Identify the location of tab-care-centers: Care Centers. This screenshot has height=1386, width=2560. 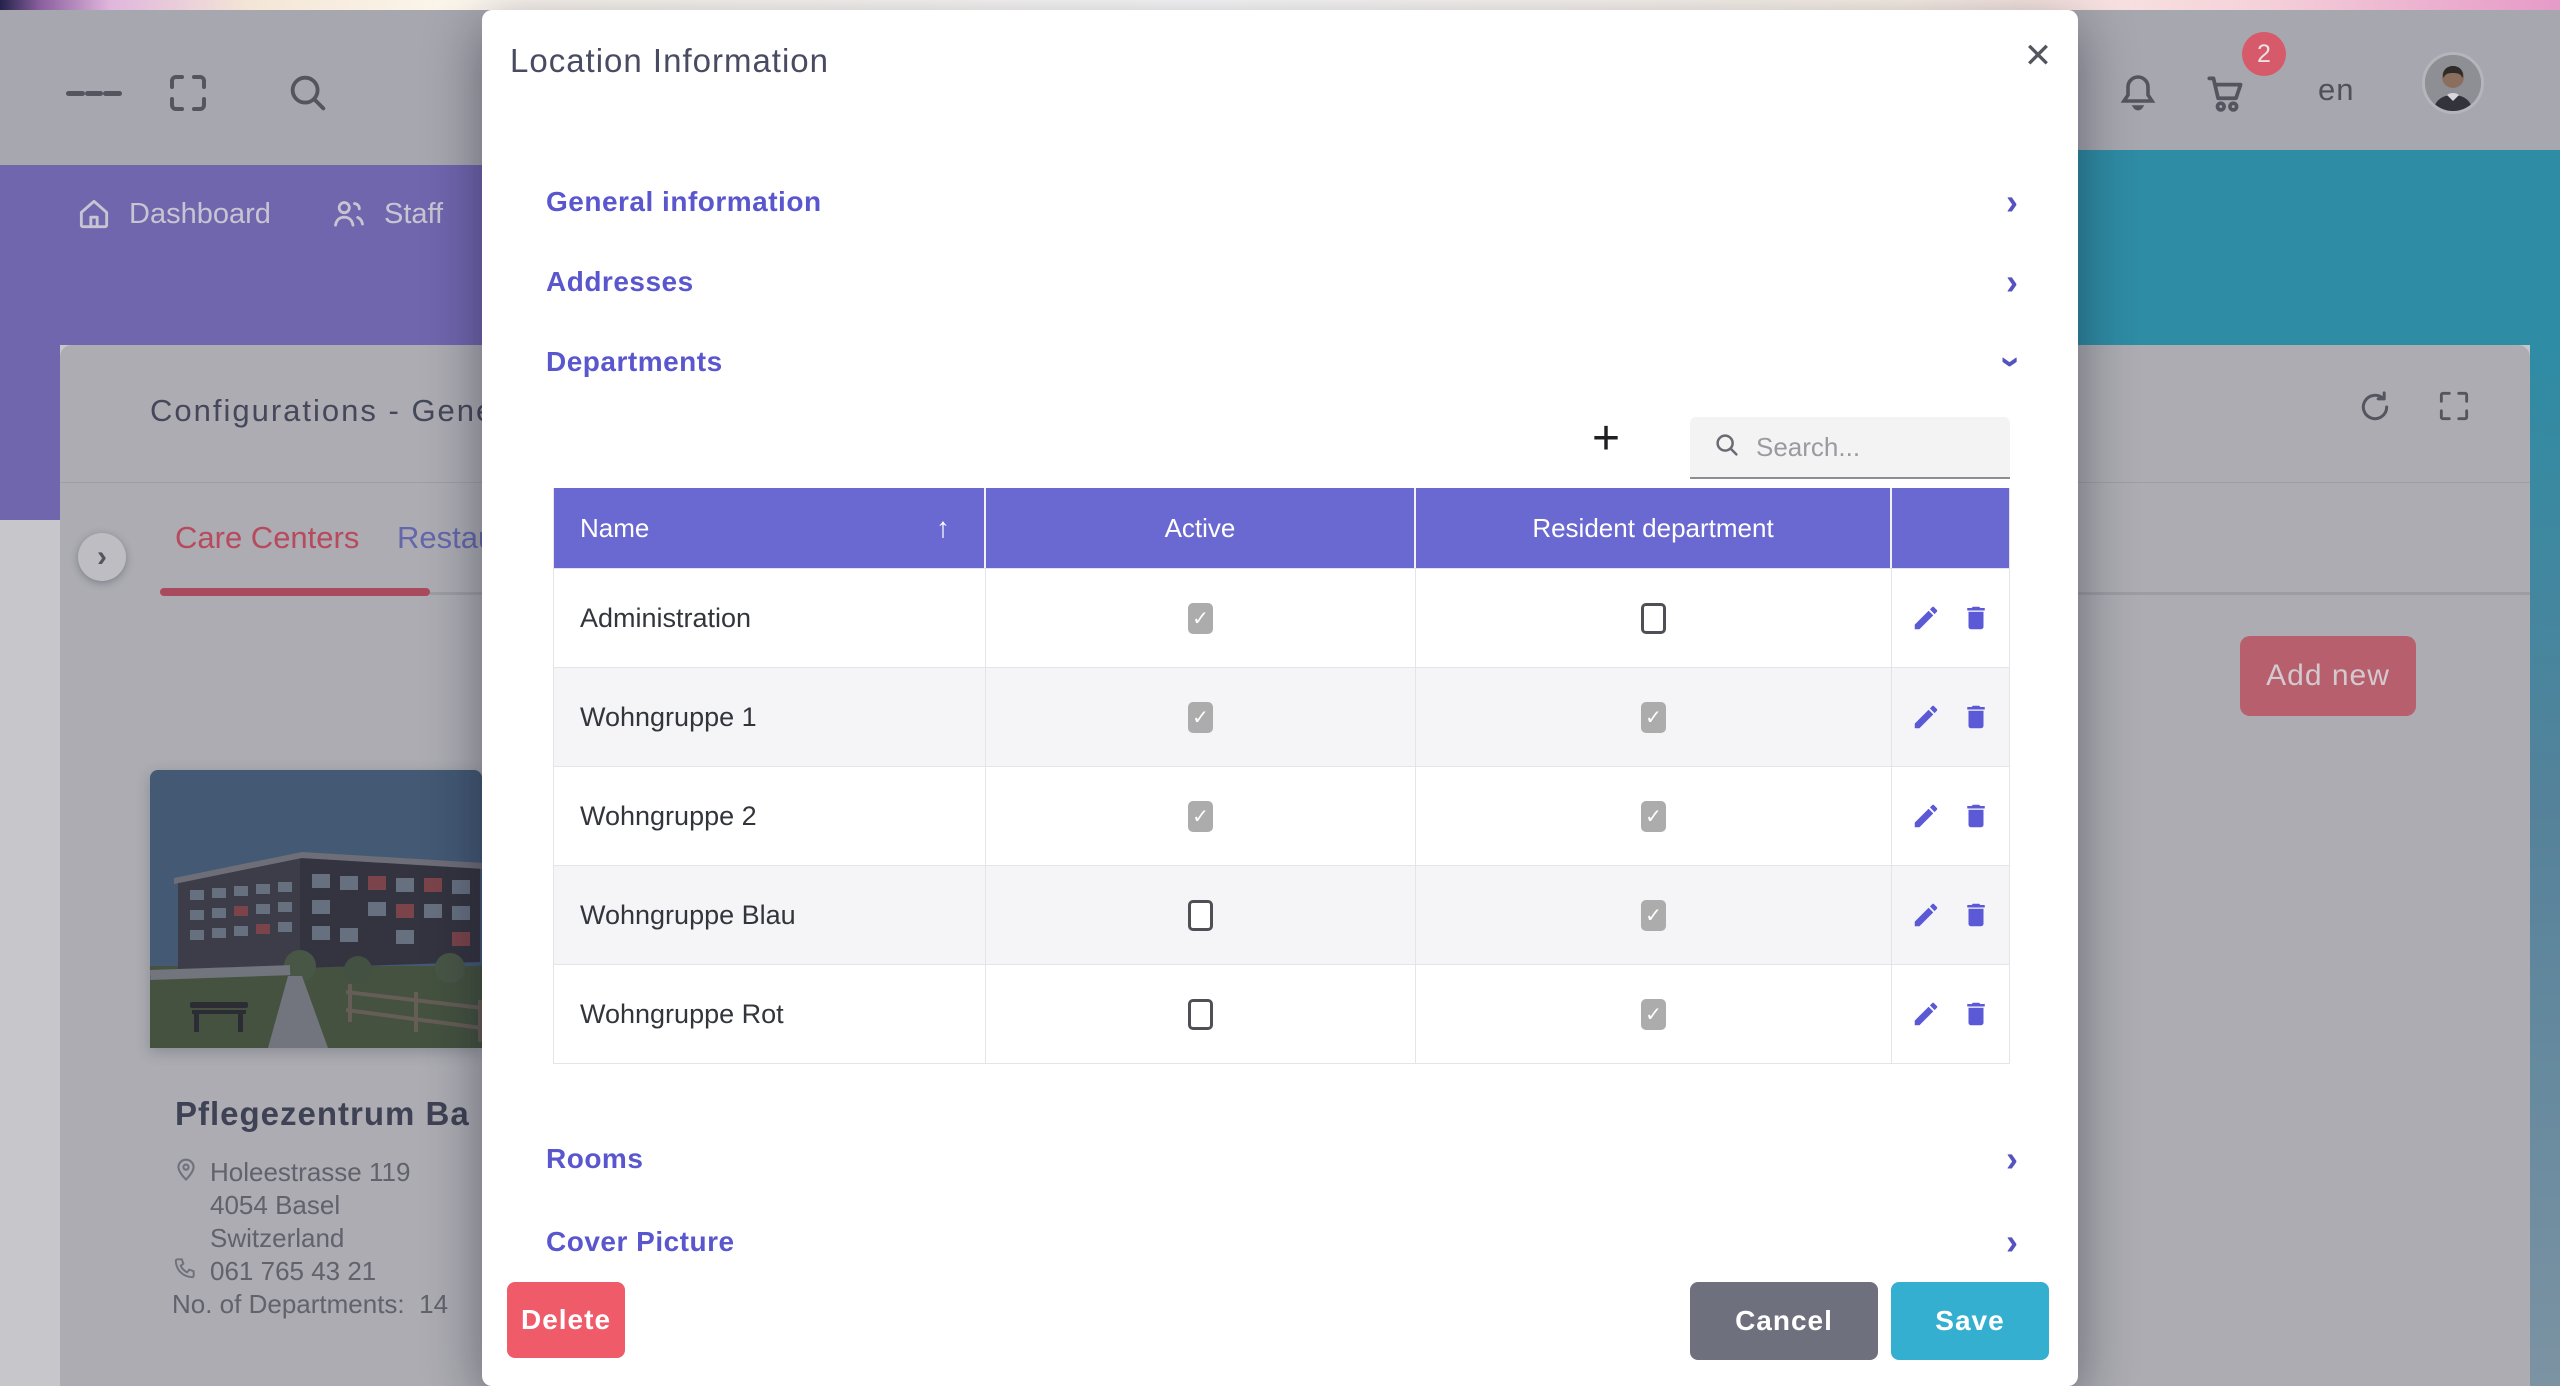
(267, 537).